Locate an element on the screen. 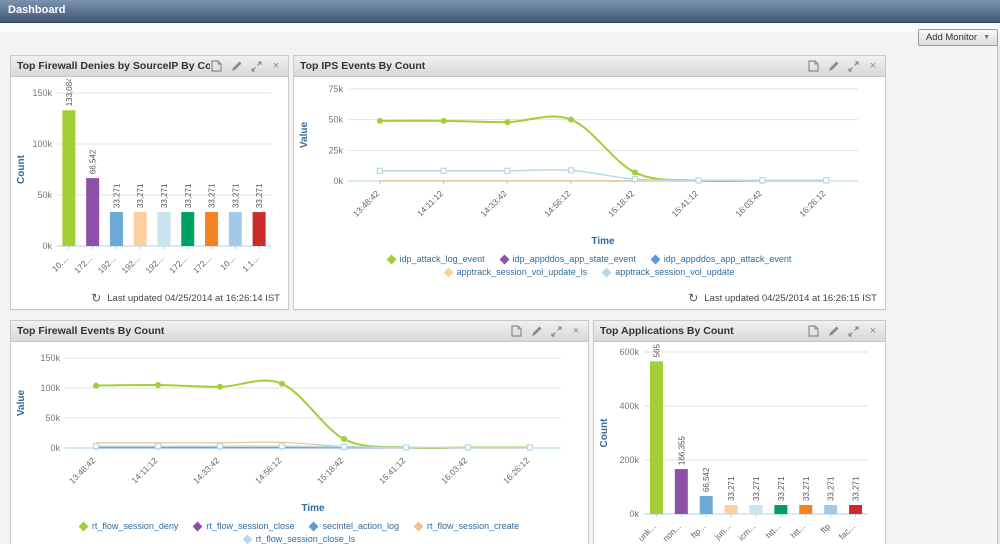 The height and width of the screenshot is (544, 1000). x-tick-label: 14:56:12 is located at coordinates (268, 470).